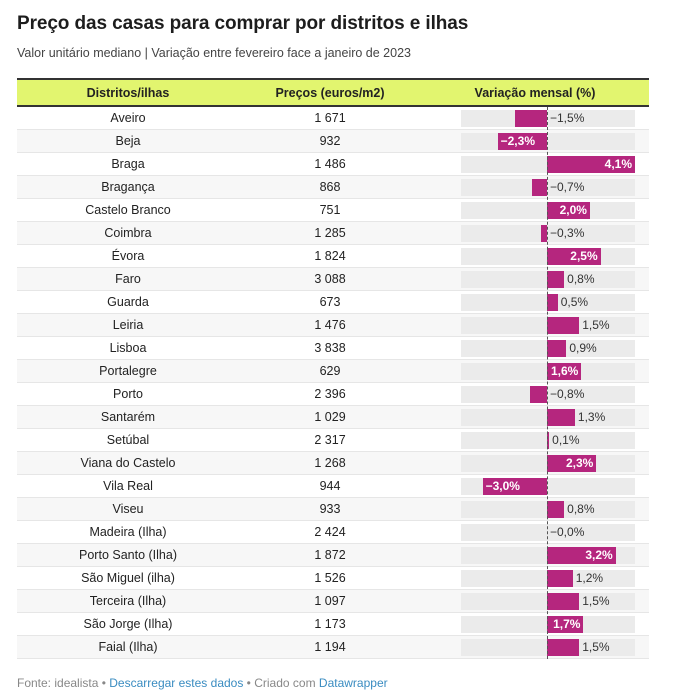 Image resolution: width=678 pixels, height=698 pixels. What do you see at coordinates (330, 647) in the screenshot?
I see `price-value: 1 194` at bounding box center [330, 647].